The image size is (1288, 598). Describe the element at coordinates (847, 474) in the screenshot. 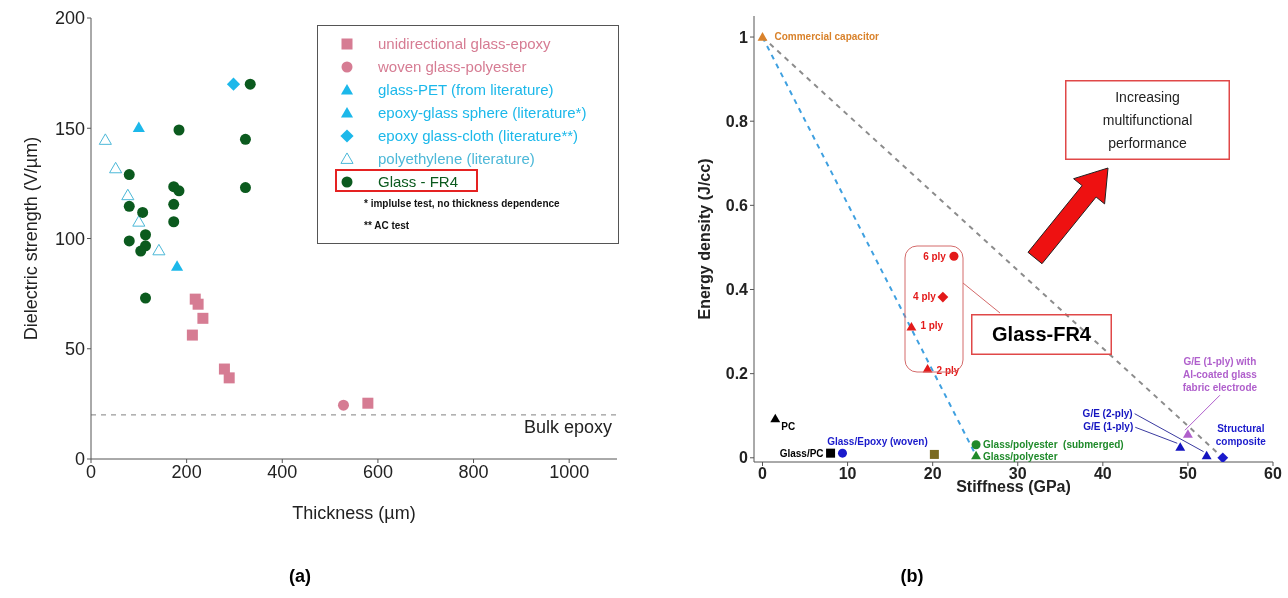

I see `x-tick-label: 10` at that location.